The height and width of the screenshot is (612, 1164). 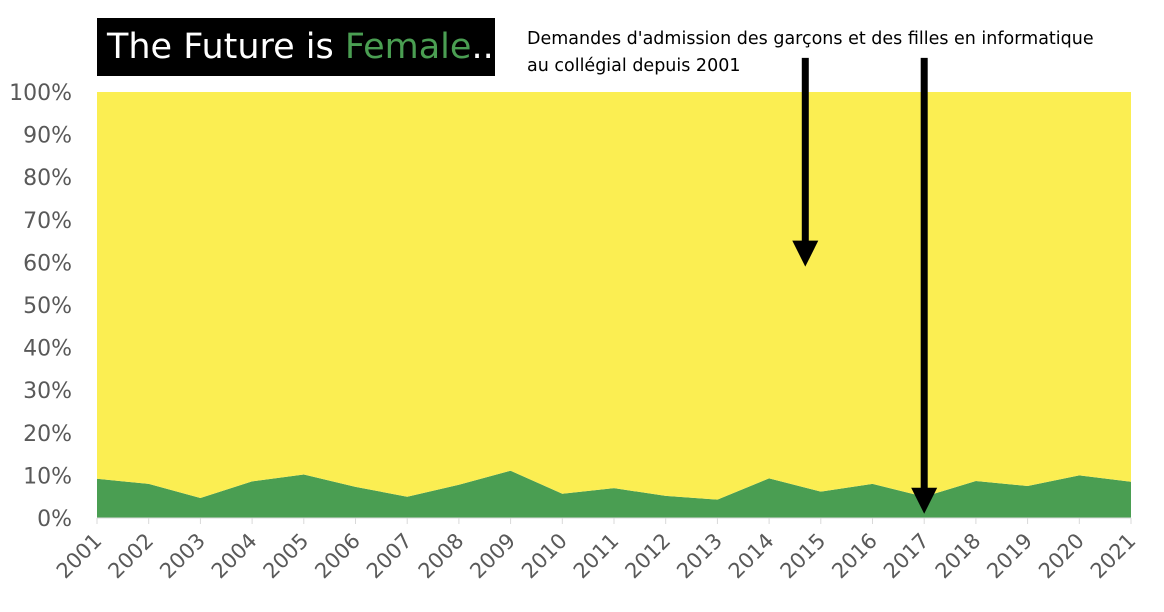 What do you see at coordinates (40, 93) in the screenshot?
I see `y-tick-label: 100%` at bounding box center [40, 93].